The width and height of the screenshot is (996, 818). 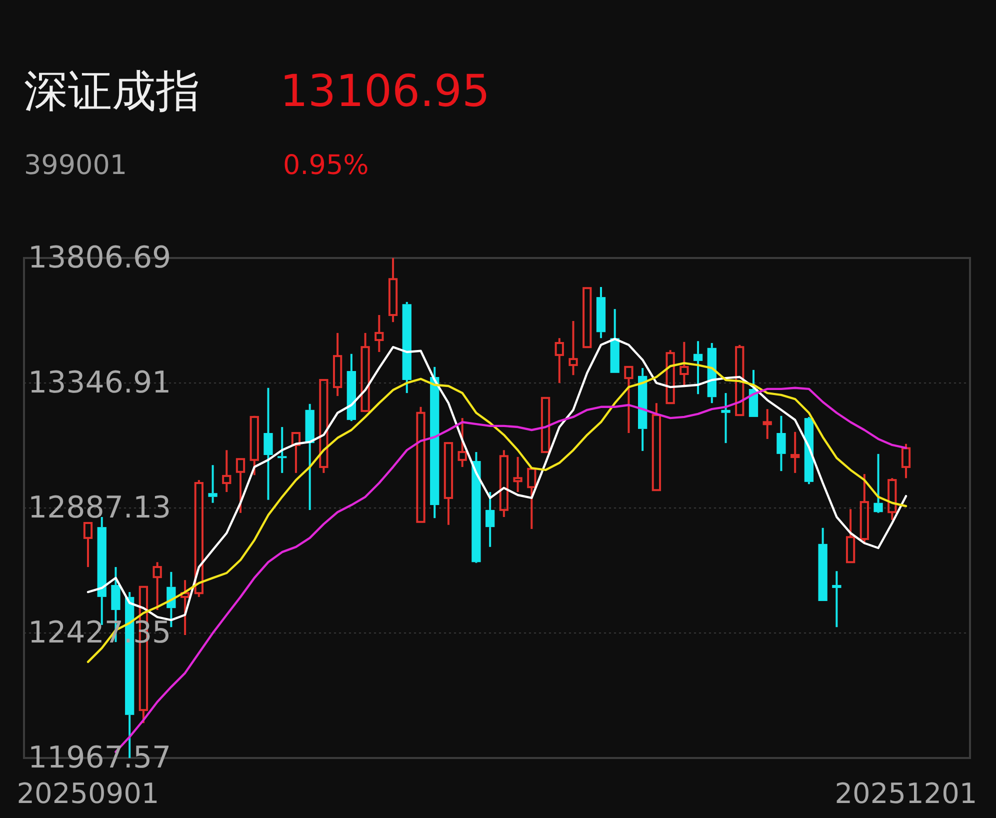 What do you see at coordinates (100, 258) in the screenshot?
I see `y-tick-label: 13806.69` at bounding box center [100, 258].